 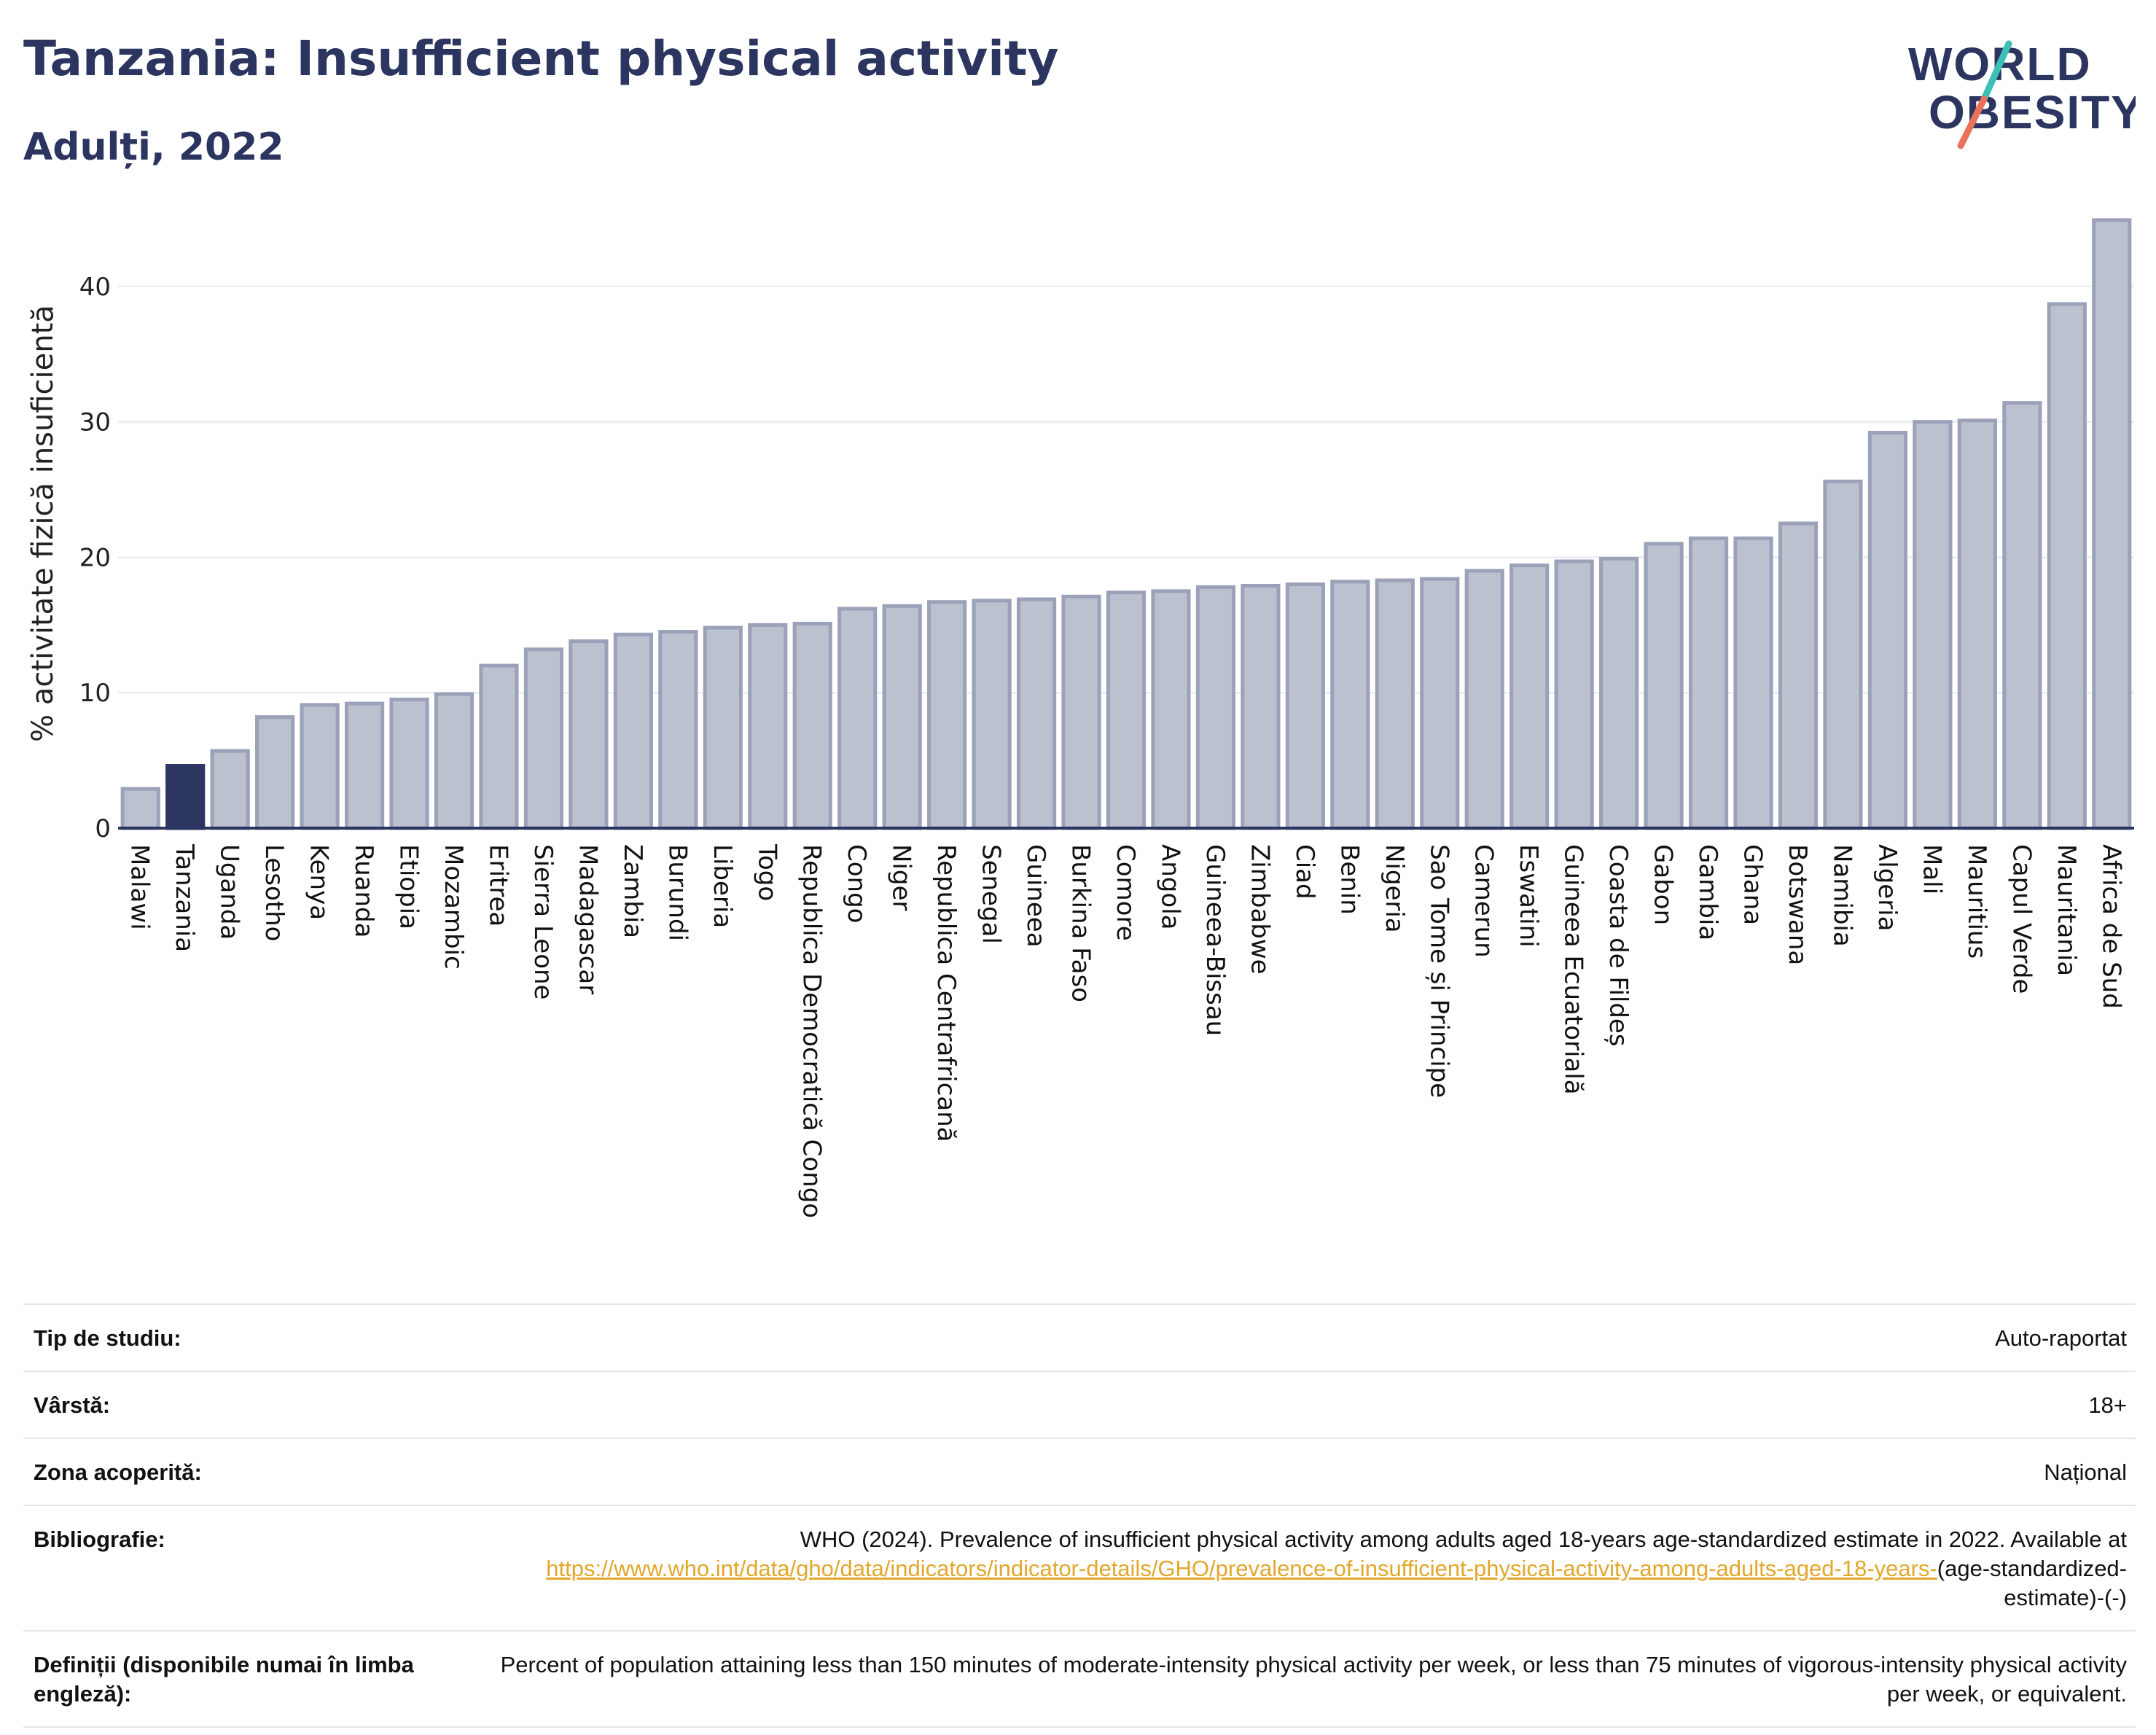 I want to click on x-tick-label: Coasta de Fildeș, so click(x=1618, y=946).